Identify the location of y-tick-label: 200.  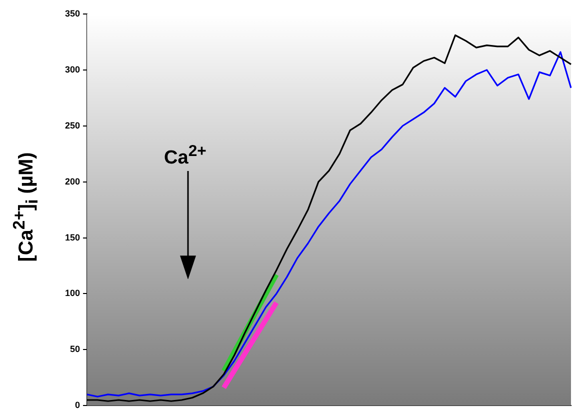
(72, 181).